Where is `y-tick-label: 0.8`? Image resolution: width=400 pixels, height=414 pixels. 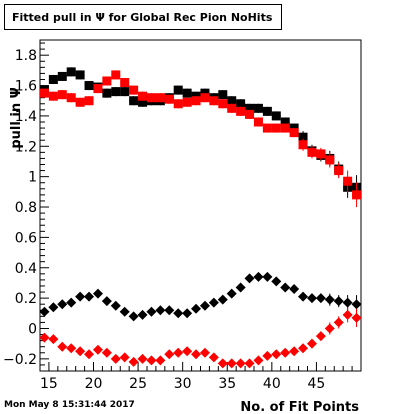
y-tick-label: 0.8 is located at coordinates (26, 208).